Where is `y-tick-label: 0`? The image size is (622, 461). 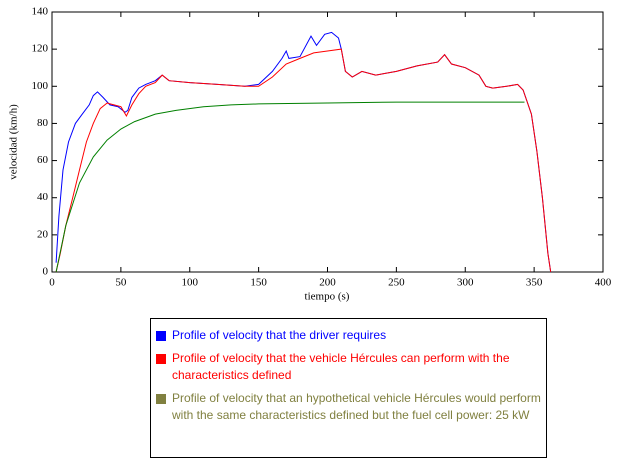 y-tick-label: 0 is located at coordinates (46, 272).